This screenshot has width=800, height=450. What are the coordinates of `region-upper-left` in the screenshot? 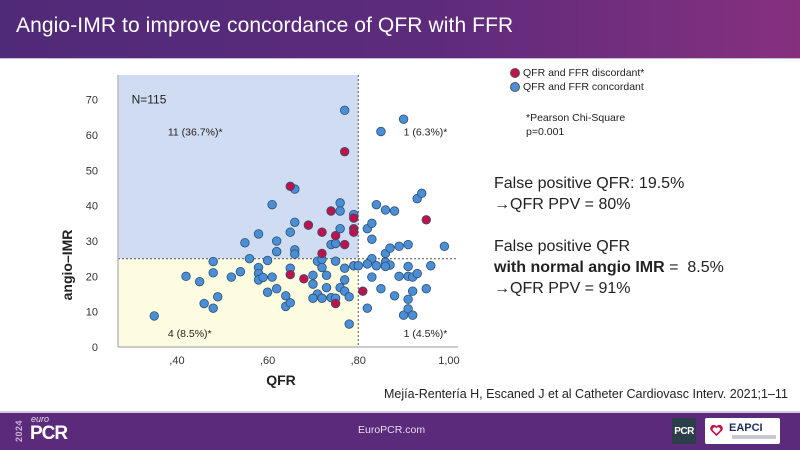 It's located at (238, 167).